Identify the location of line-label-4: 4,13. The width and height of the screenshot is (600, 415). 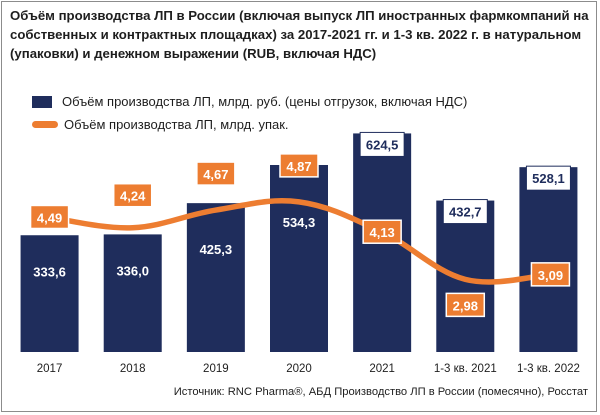
(381, 232).